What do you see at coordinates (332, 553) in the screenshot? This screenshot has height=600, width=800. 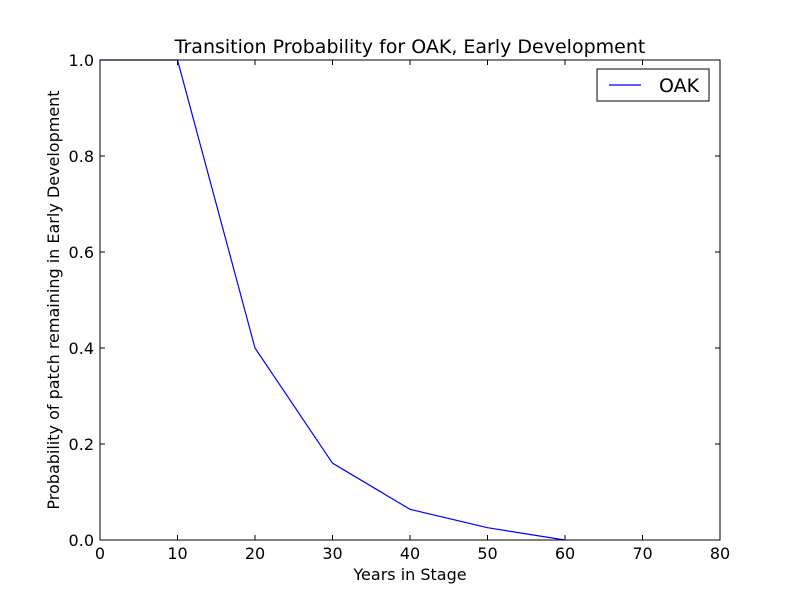 I see `x-tick-label: 30` at bounding box center [332, 553].